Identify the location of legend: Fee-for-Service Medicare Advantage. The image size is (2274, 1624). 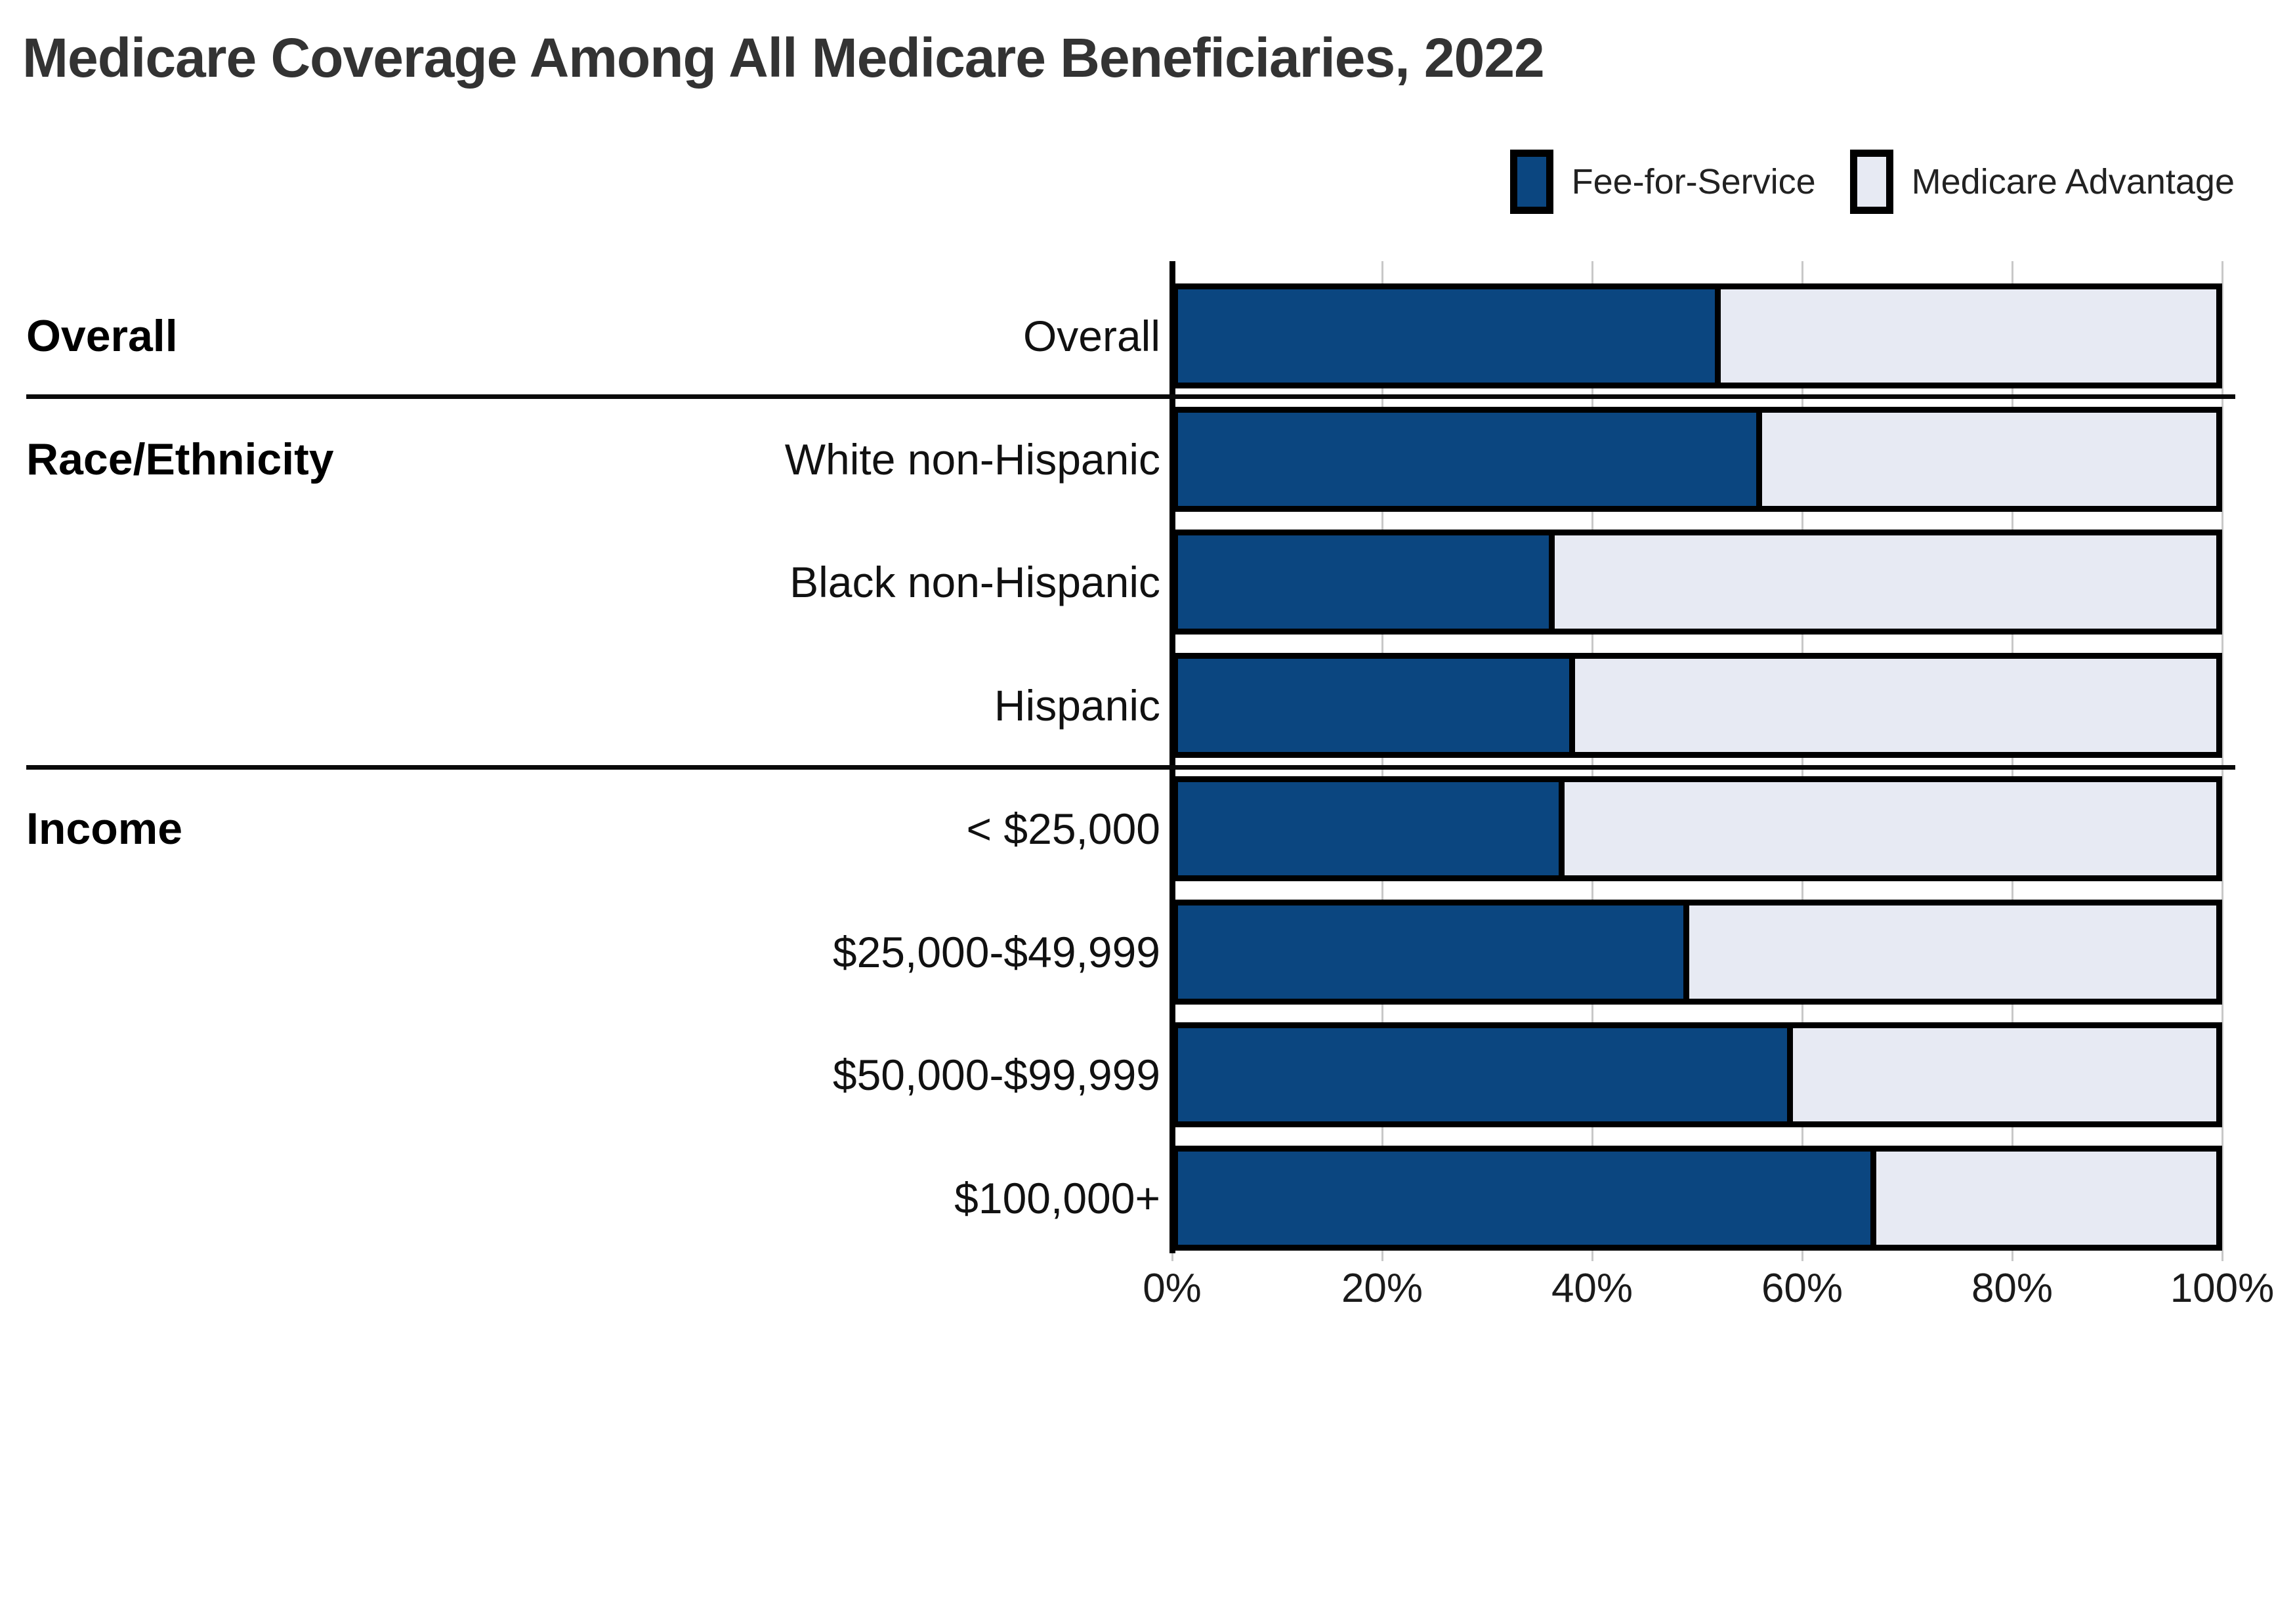
(1872, 182).